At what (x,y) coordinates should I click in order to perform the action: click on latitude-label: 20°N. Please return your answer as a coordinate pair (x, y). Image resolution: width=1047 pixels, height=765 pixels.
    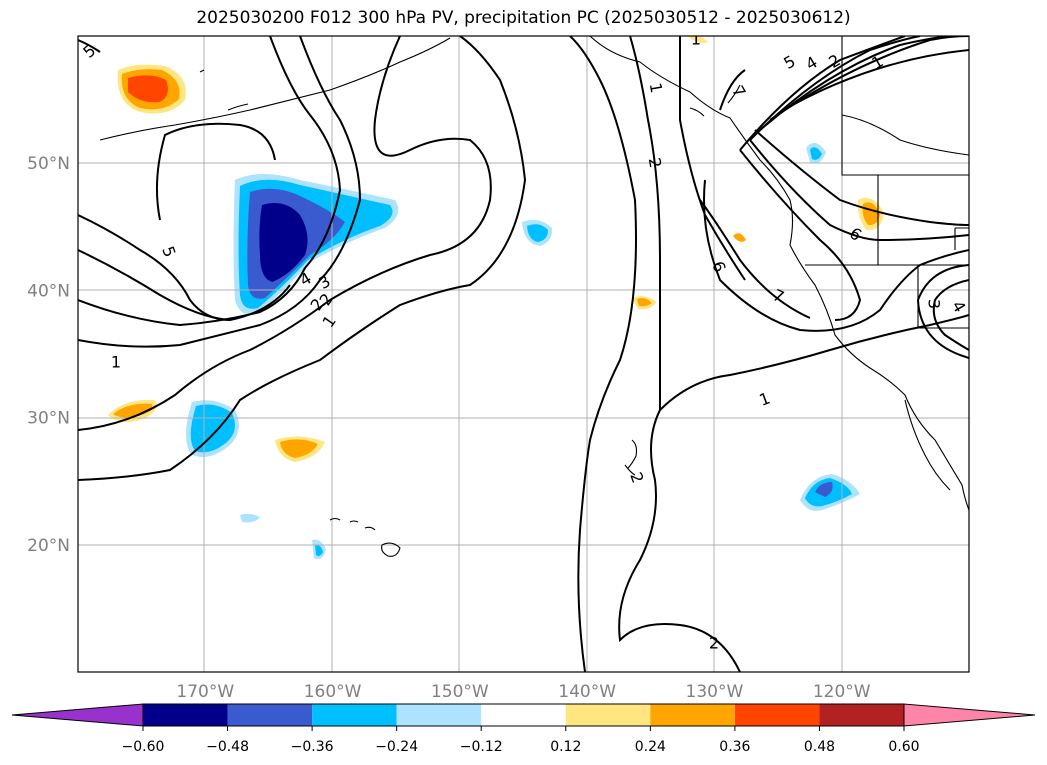
    Looking at the image, I should click on (48, 546).